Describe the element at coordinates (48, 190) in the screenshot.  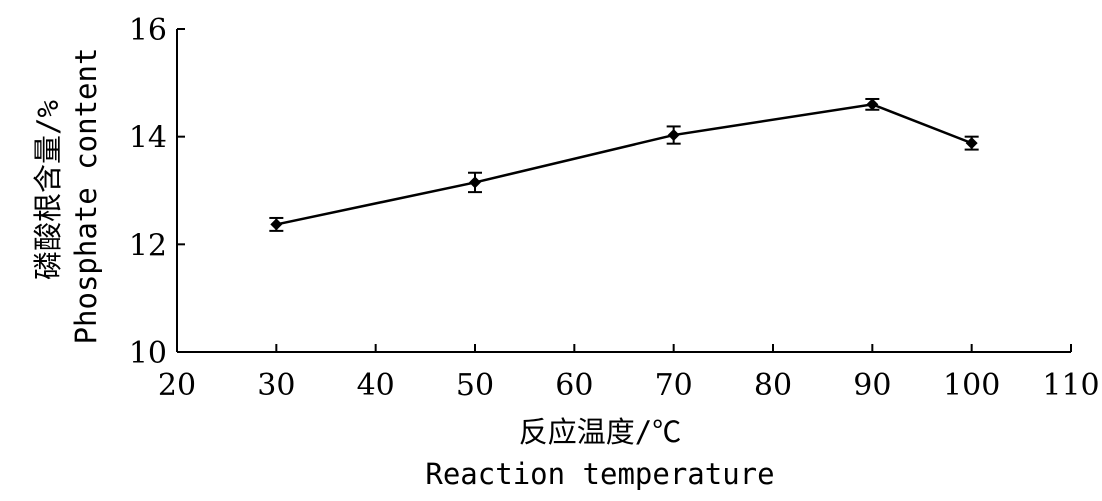
I see `y-axis-title-cn: 磷酸根含量/%` at that location.